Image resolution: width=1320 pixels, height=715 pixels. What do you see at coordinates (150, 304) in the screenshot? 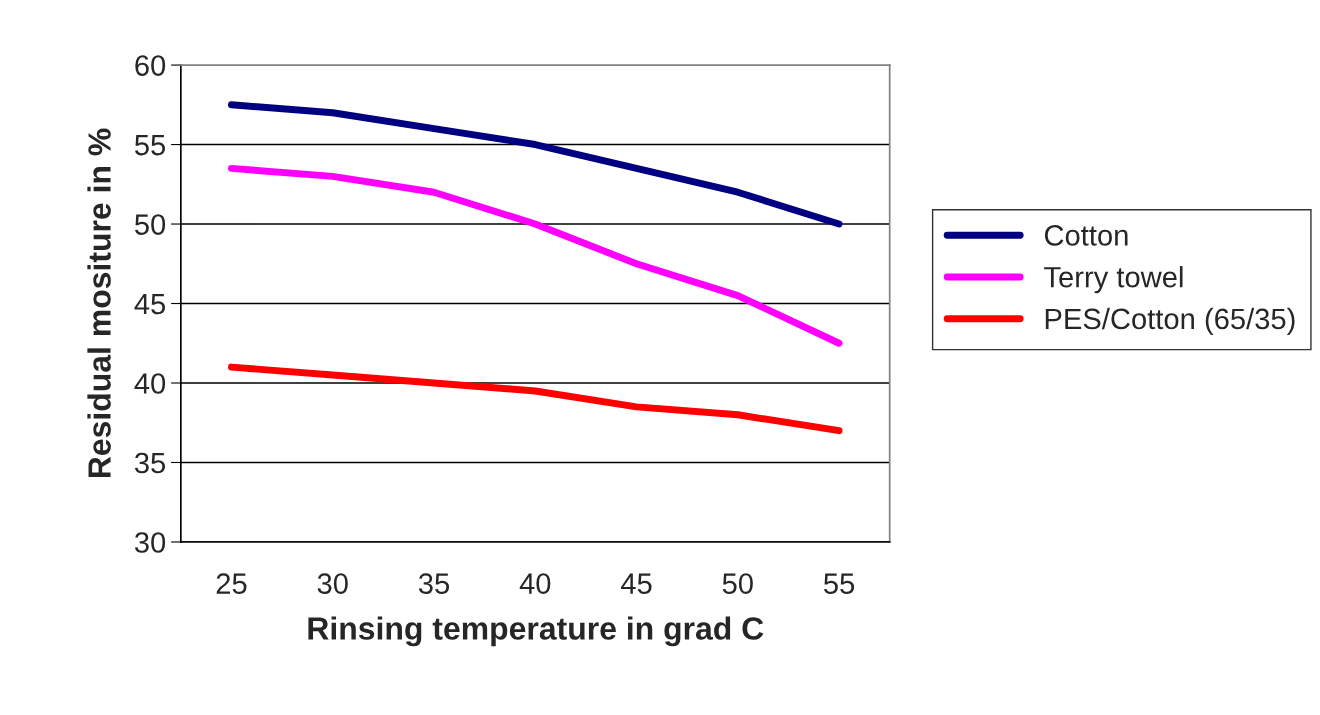
I see `y-tick-label: 45` at bounding box center [150, 304].